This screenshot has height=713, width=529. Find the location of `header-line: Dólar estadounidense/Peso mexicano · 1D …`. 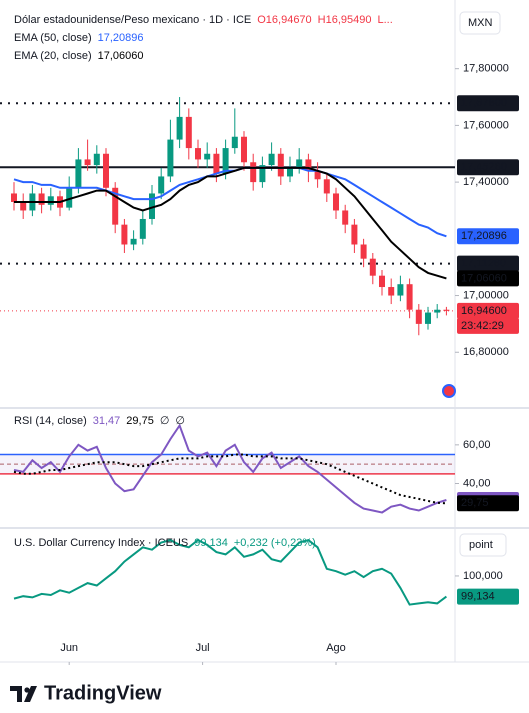

header-line: Dólar estadounidense/Peso mexicano · 1D … is located at coordinates (203, 20).